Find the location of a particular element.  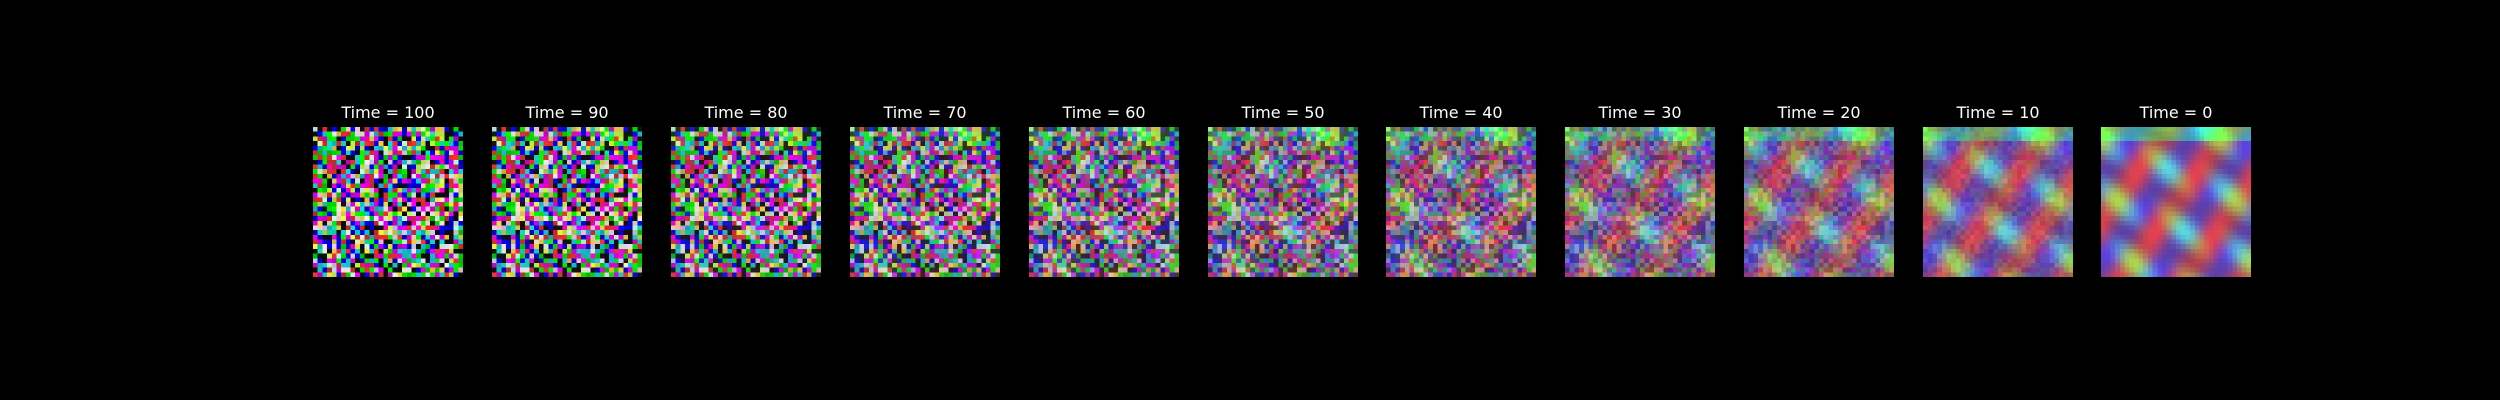

panel-title: Time = 50 is located at coordinates (1283, 112).